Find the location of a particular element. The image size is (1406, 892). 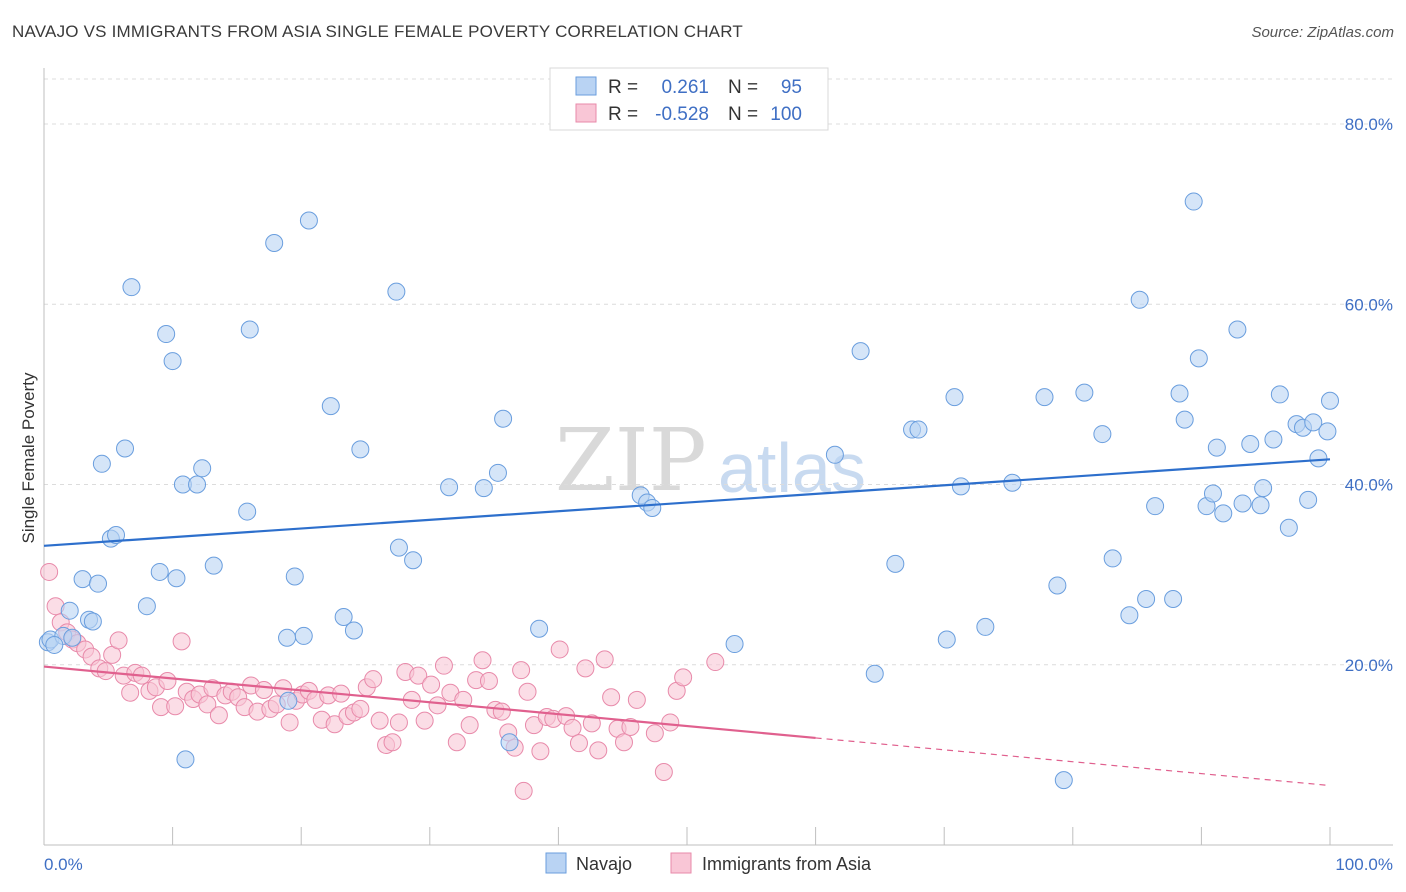

series-legend: Navajo Immigrants from Asia is located at coordinates (708, 863).